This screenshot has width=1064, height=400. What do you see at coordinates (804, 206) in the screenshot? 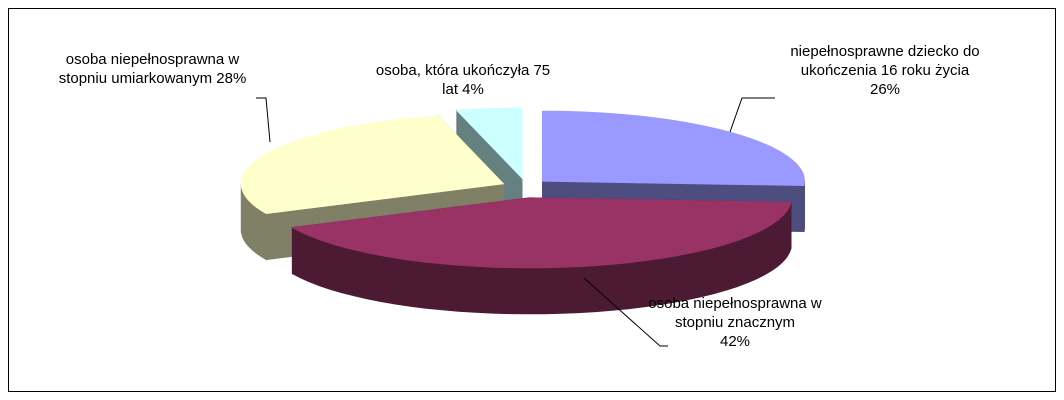
I see `slice-wall` at bounding box center [804, 206].